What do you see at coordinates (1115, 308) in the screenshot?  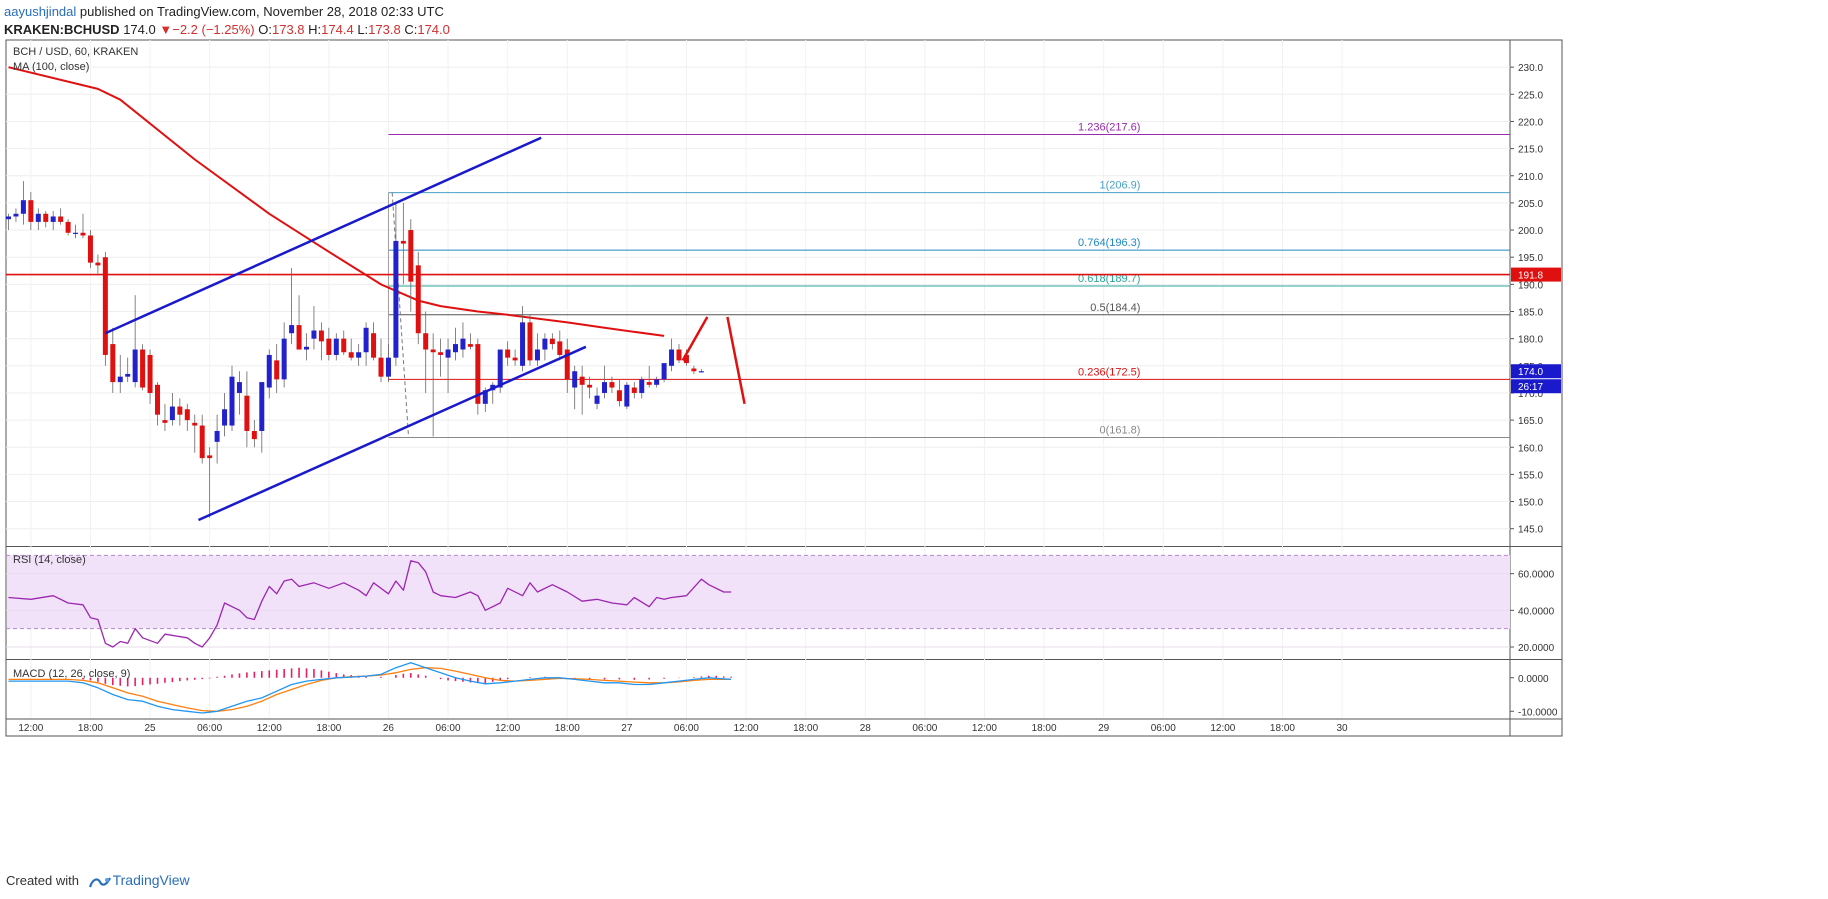 I see `fib-level-label: 0.5(184.4)` at bounding box center [1115, 308].